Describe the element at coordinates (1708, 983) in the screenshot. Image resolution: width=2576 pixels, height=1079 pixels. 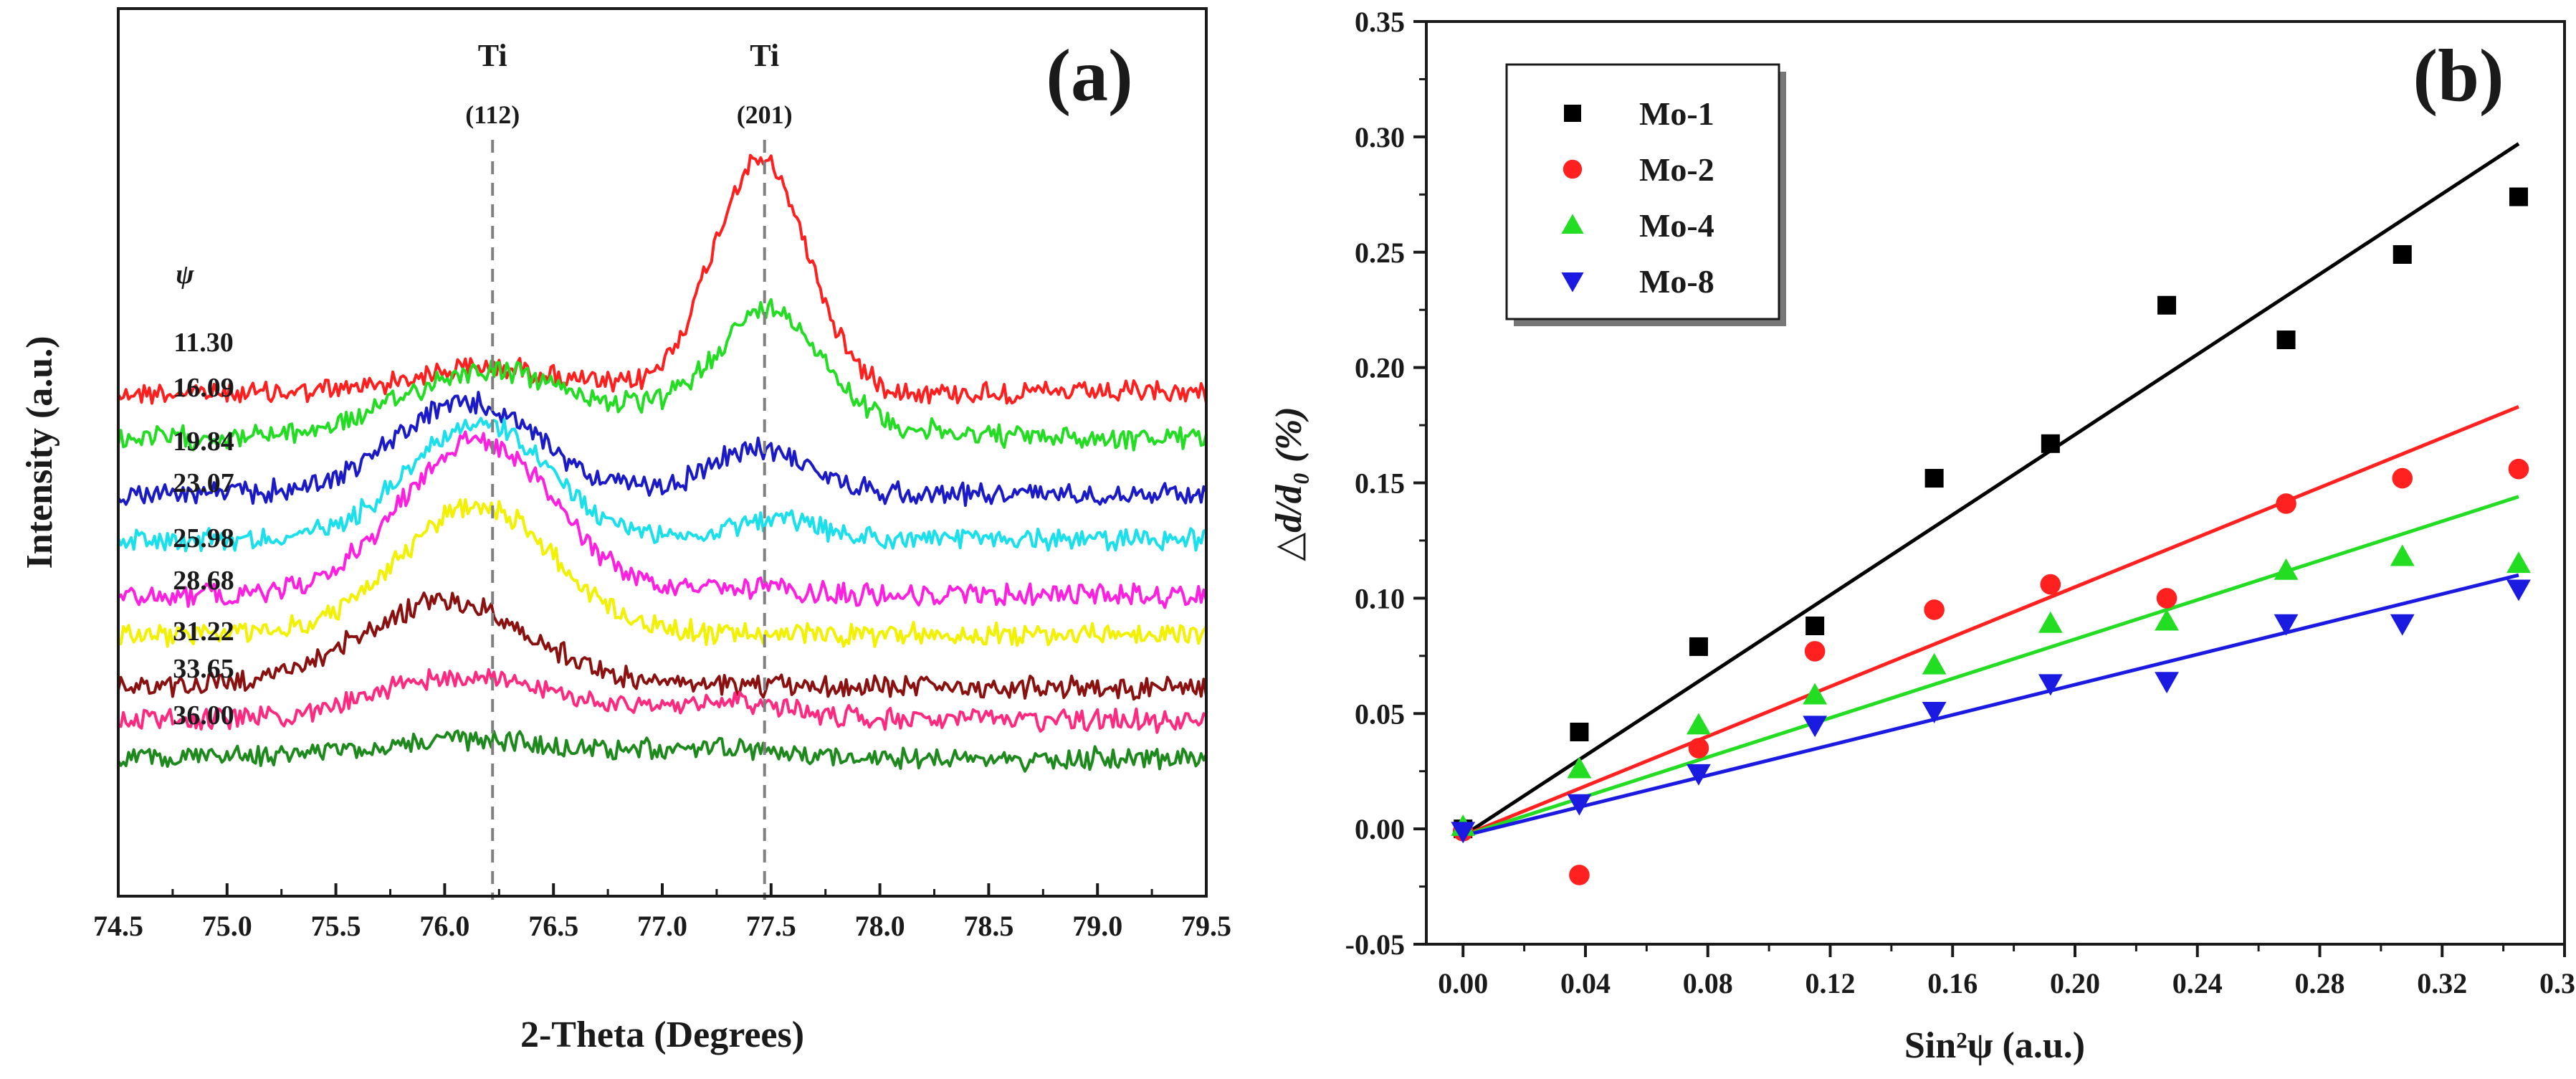
I see `b-x-tick-label: 0.08` at that location.